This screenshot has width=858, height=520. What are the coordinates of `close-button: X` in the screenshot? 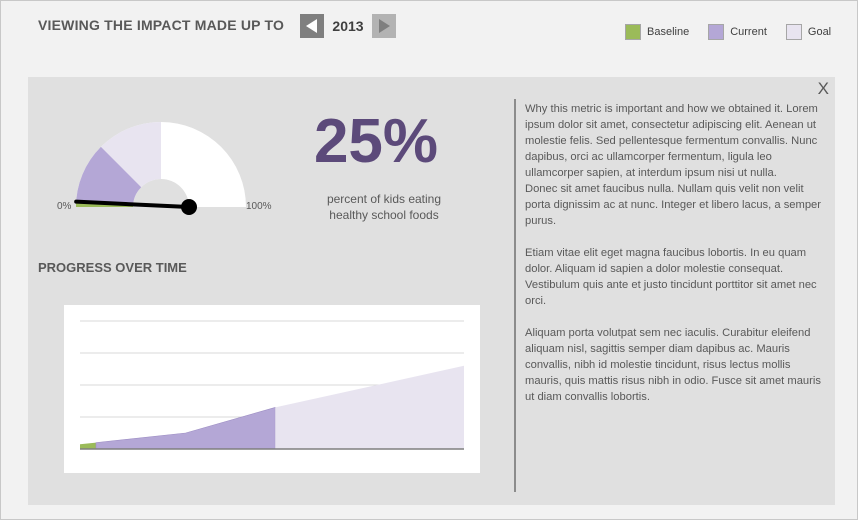 It's located at (823, 88).